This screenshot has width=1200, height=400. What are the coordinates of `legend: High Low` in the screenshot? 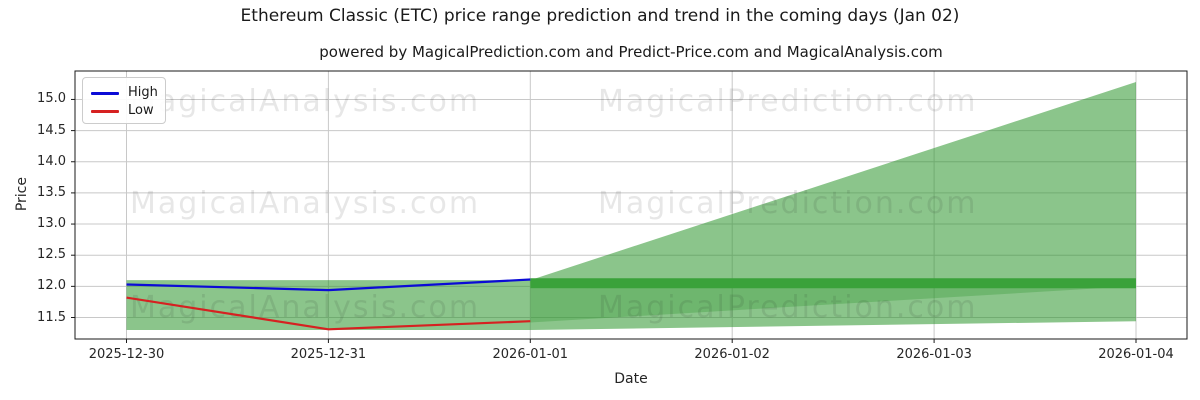 It's located at (124, 100).